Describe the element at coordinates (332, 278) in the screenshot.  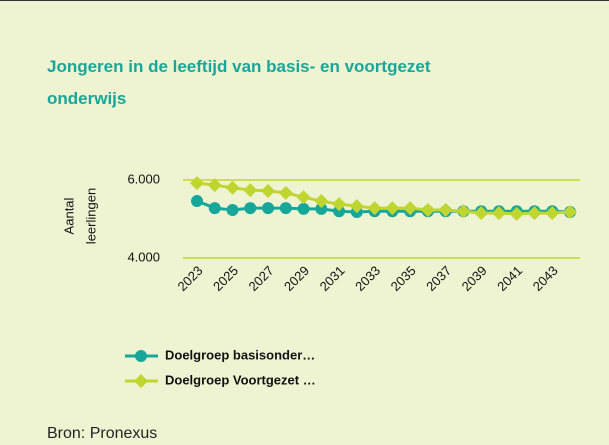
I see `x-tick-label: 2031` at that location.